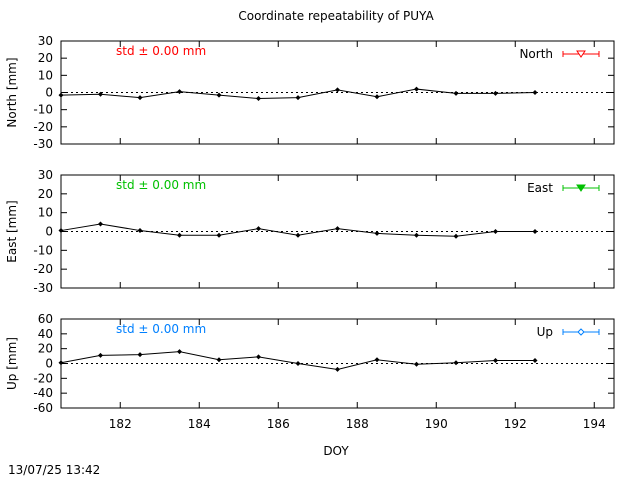  I want to click on legend-label: Up, so click(545, 332).